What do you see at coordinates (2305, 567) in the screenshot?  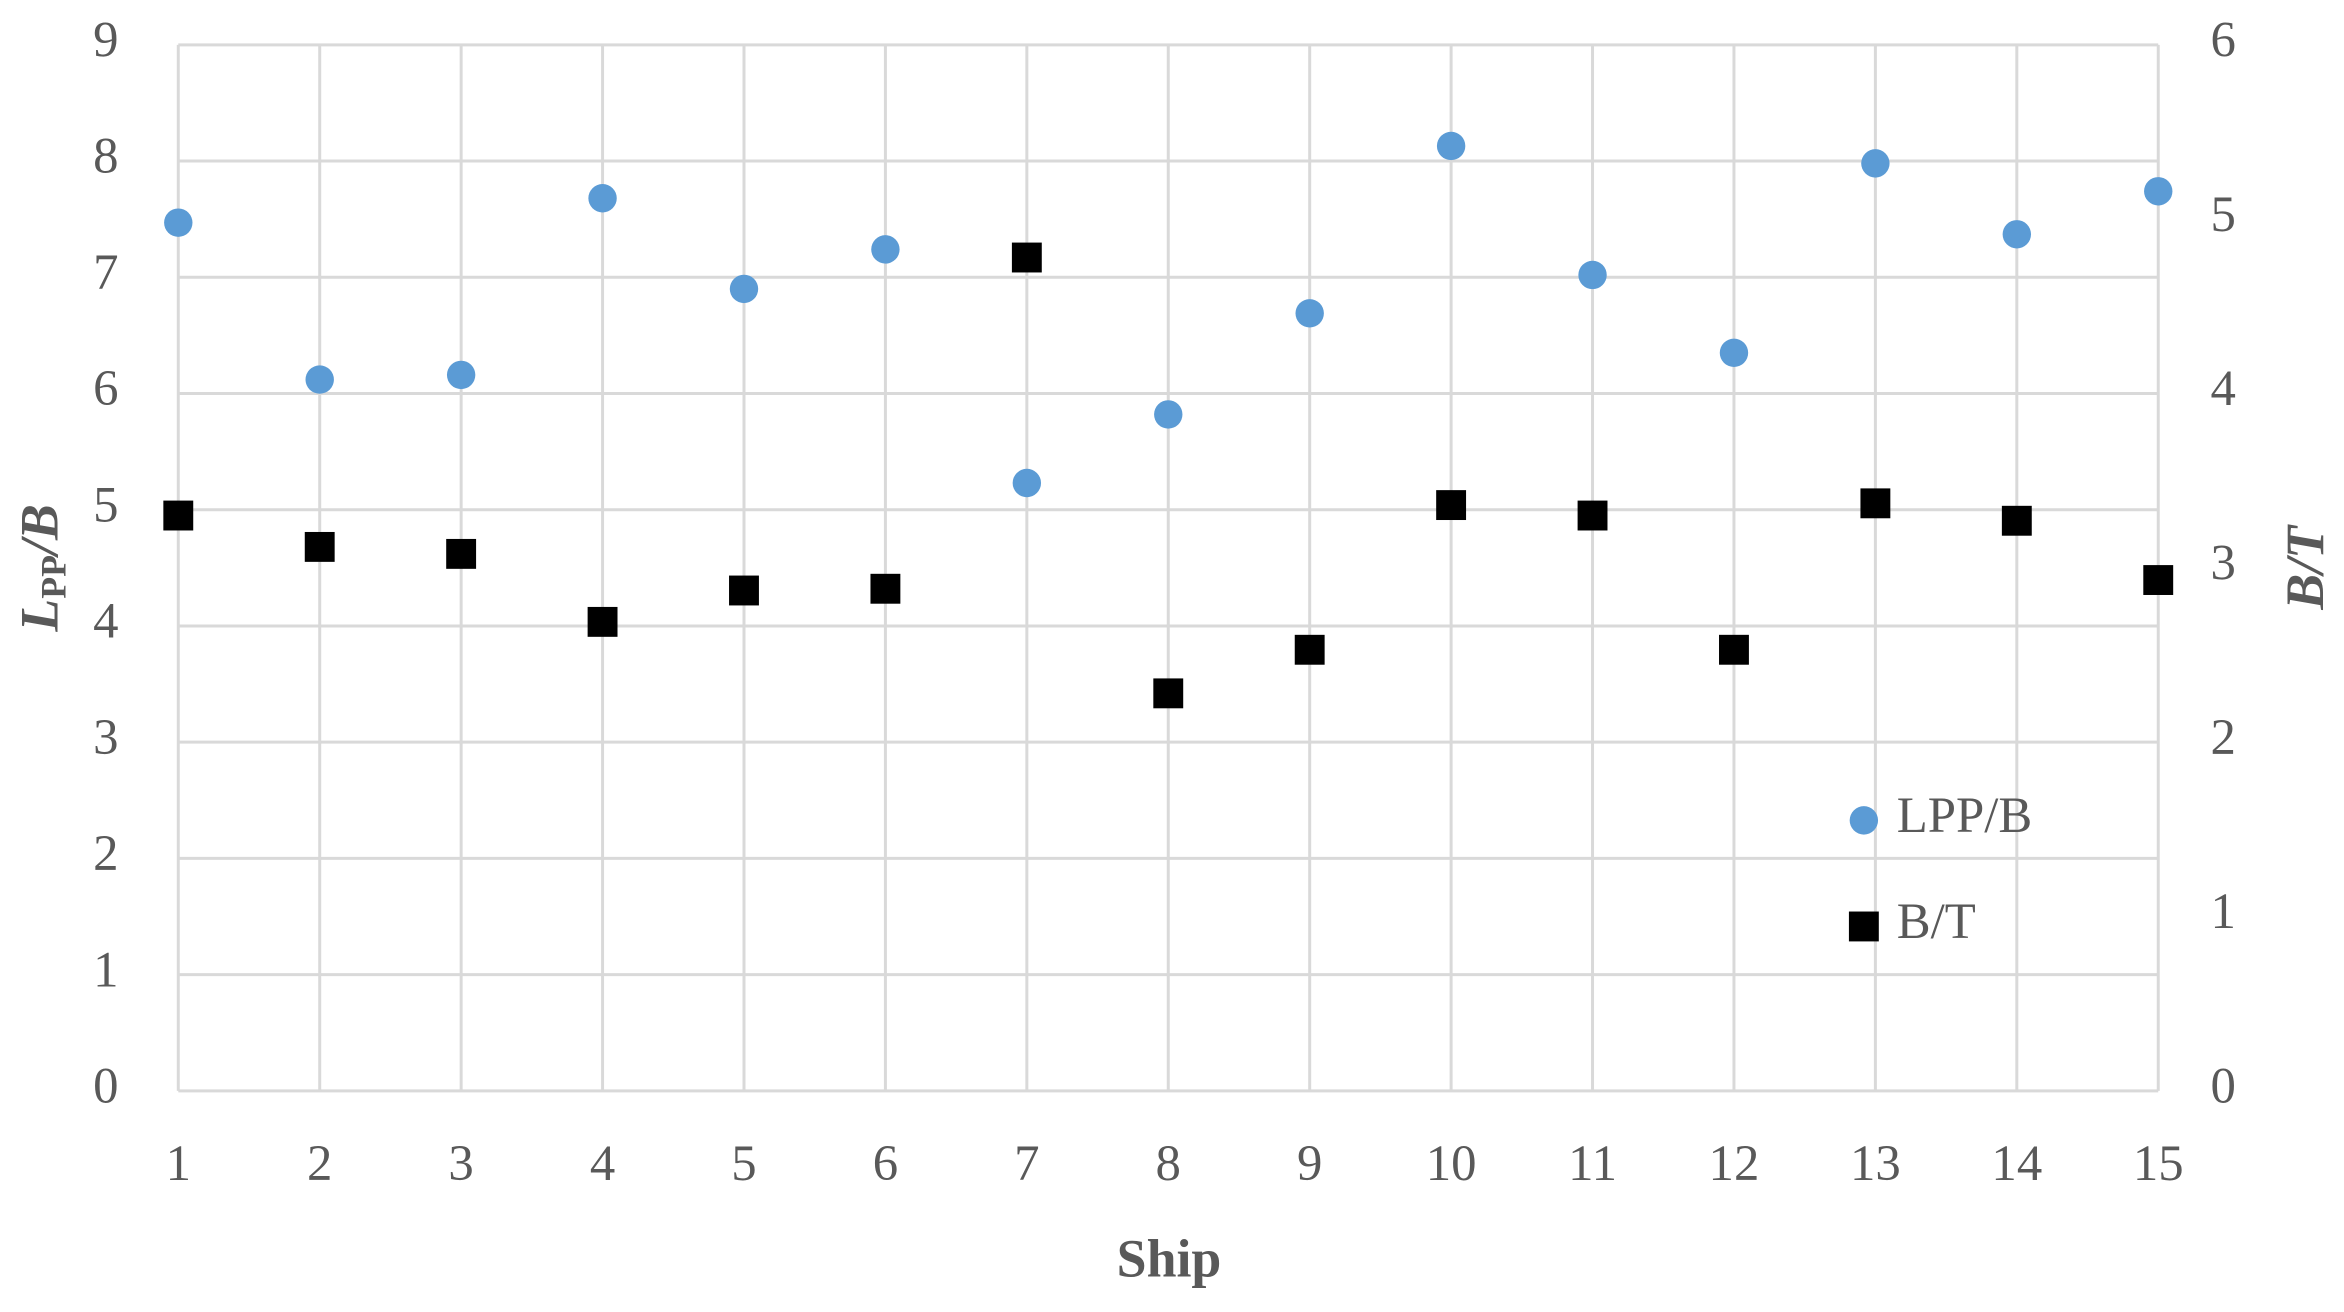 I see `y2-axis-title: B/T` at bounding box center [2305, 567].